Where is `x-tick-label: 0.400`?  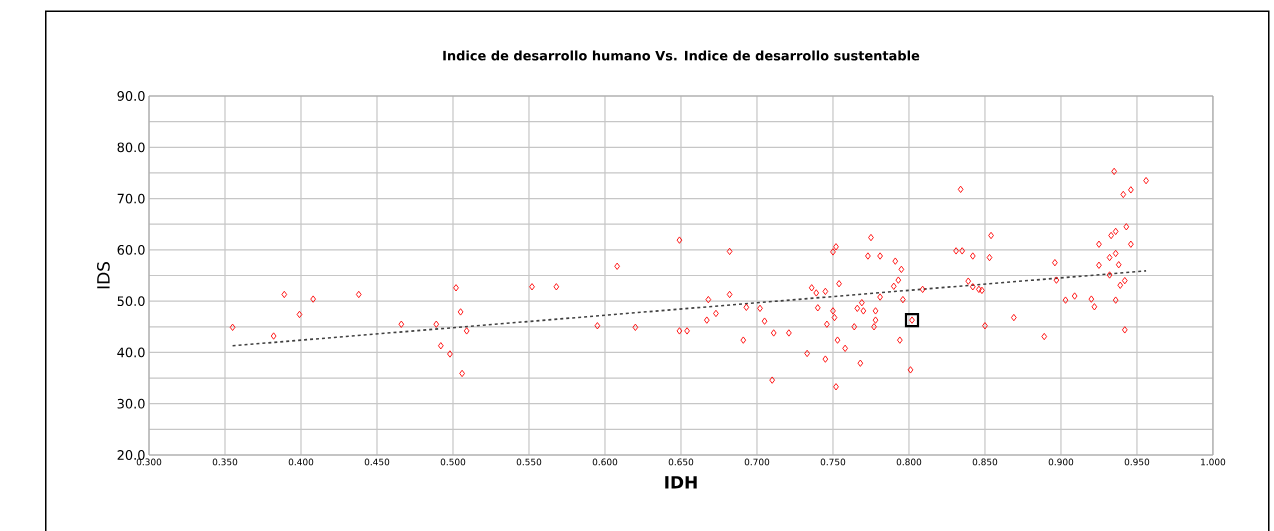
x-tick-label: 0.400 is located at coordinates (301, 462).